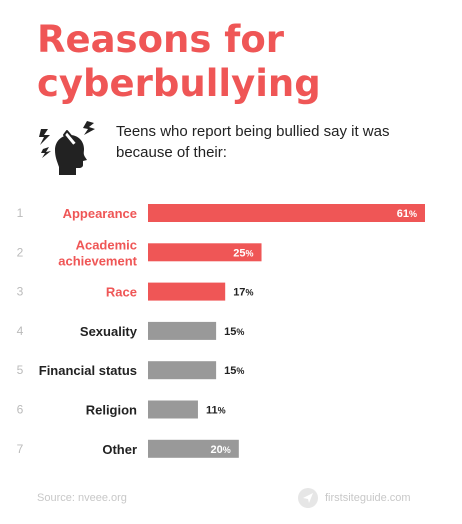 Image resolution: width=462 pixels, height=524 pixels. Describe the element at coordinates (20, 449) in the screenshot. I see `rank-label: 7` at that location.